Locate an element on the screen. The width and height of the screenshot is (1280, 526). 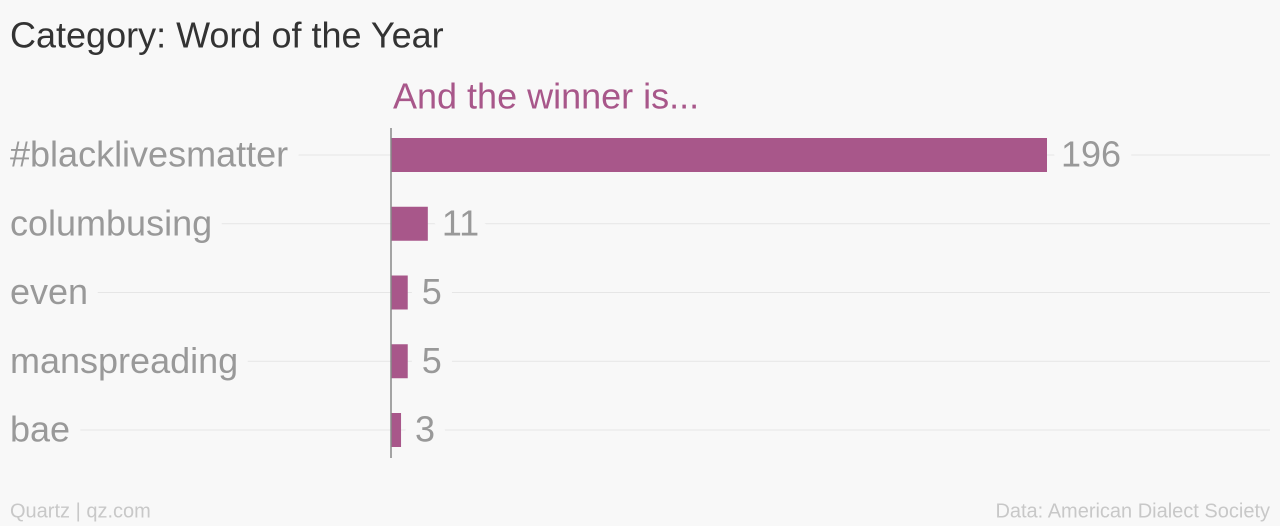
value-label: 196 is located at coordinates (1091, 154).